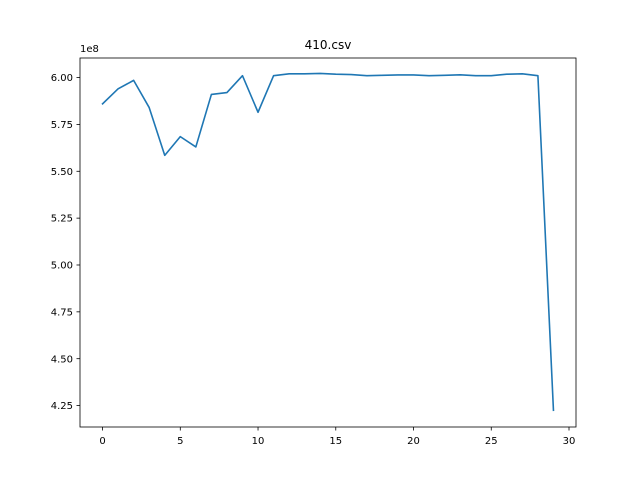  I want to click on x-tick-label: 15, so click(335, 441).